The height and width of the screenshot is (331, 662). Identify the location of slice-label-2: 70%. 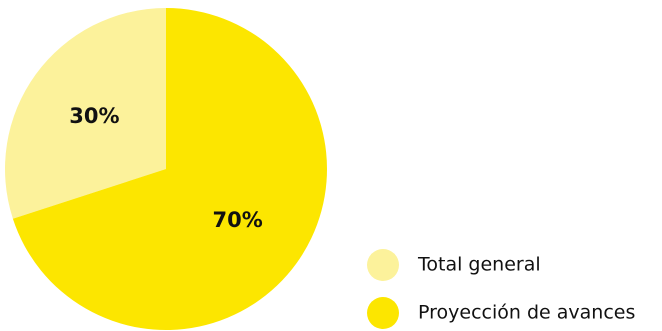
(238, 220).